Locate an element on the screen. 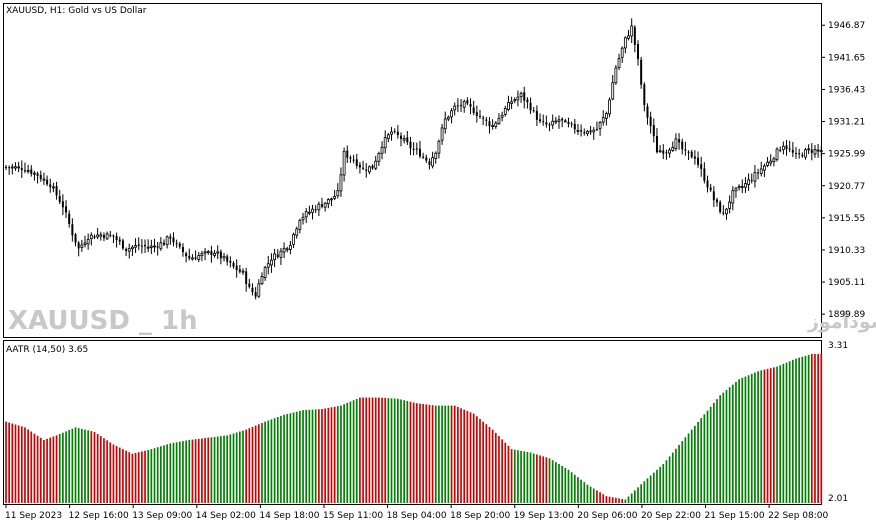 The height and width of the screenshot is (525, 876). indicator-axis: 3.31 2.01 is located at coordinates (838, 422).